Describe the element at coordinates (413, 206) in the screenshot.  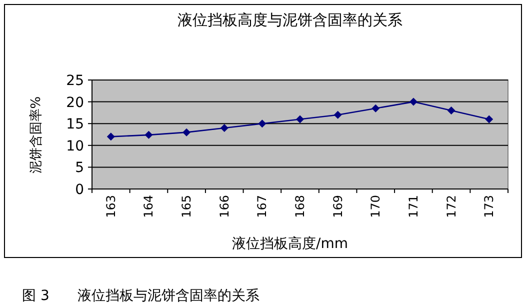
I see `x-tick-label: 171` at that location.